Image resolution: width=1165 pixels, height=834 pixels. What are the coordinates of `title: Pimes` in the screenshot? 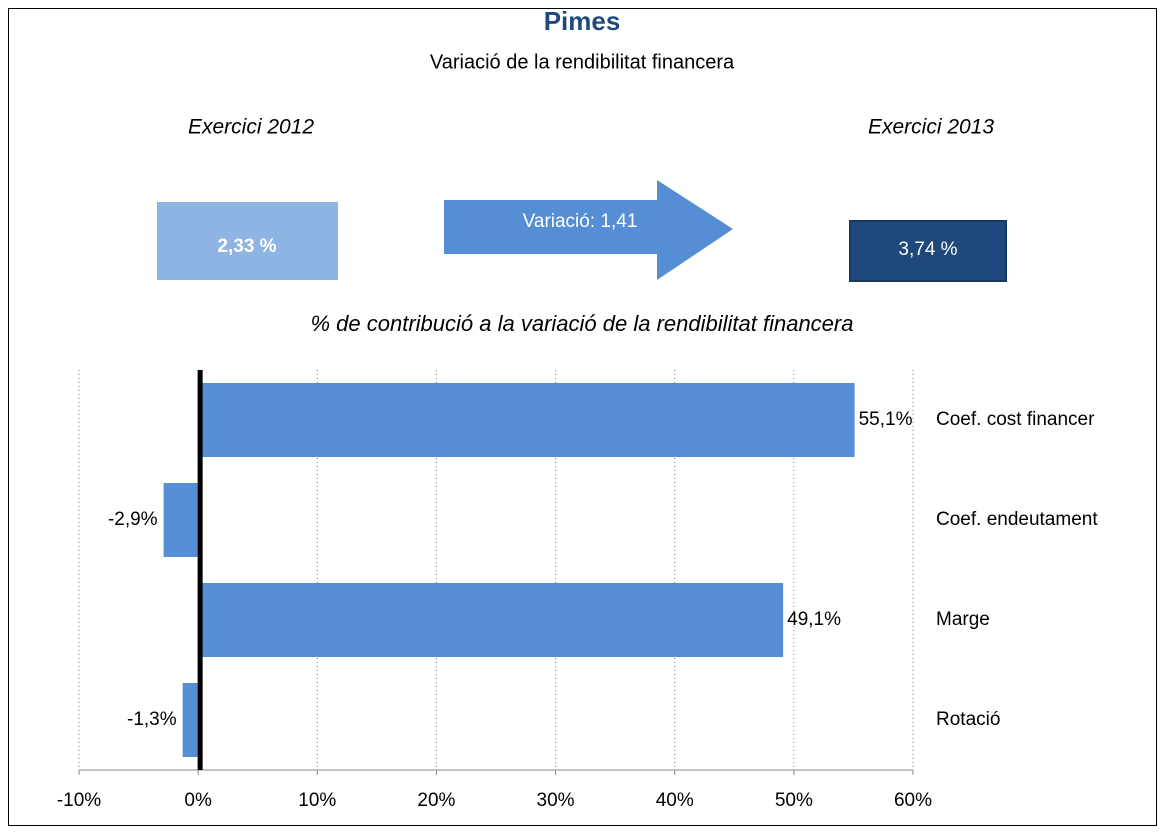 It's located at (582, 21).